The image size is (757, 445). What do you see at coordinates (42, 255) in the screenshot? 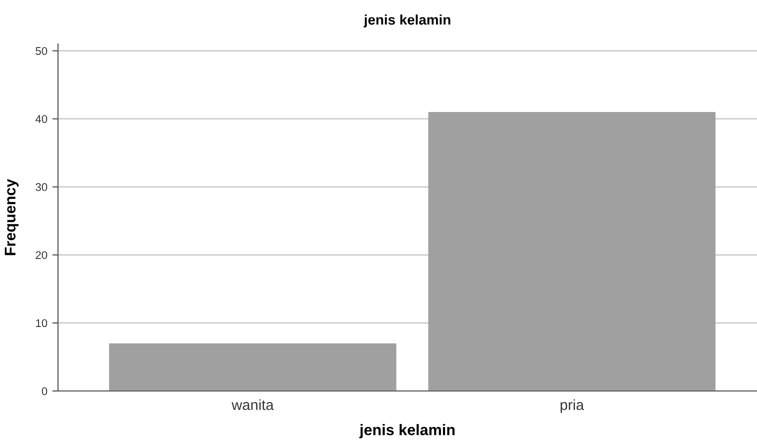
I see `y-tick-label: 20` at bounding box center [42, 255].